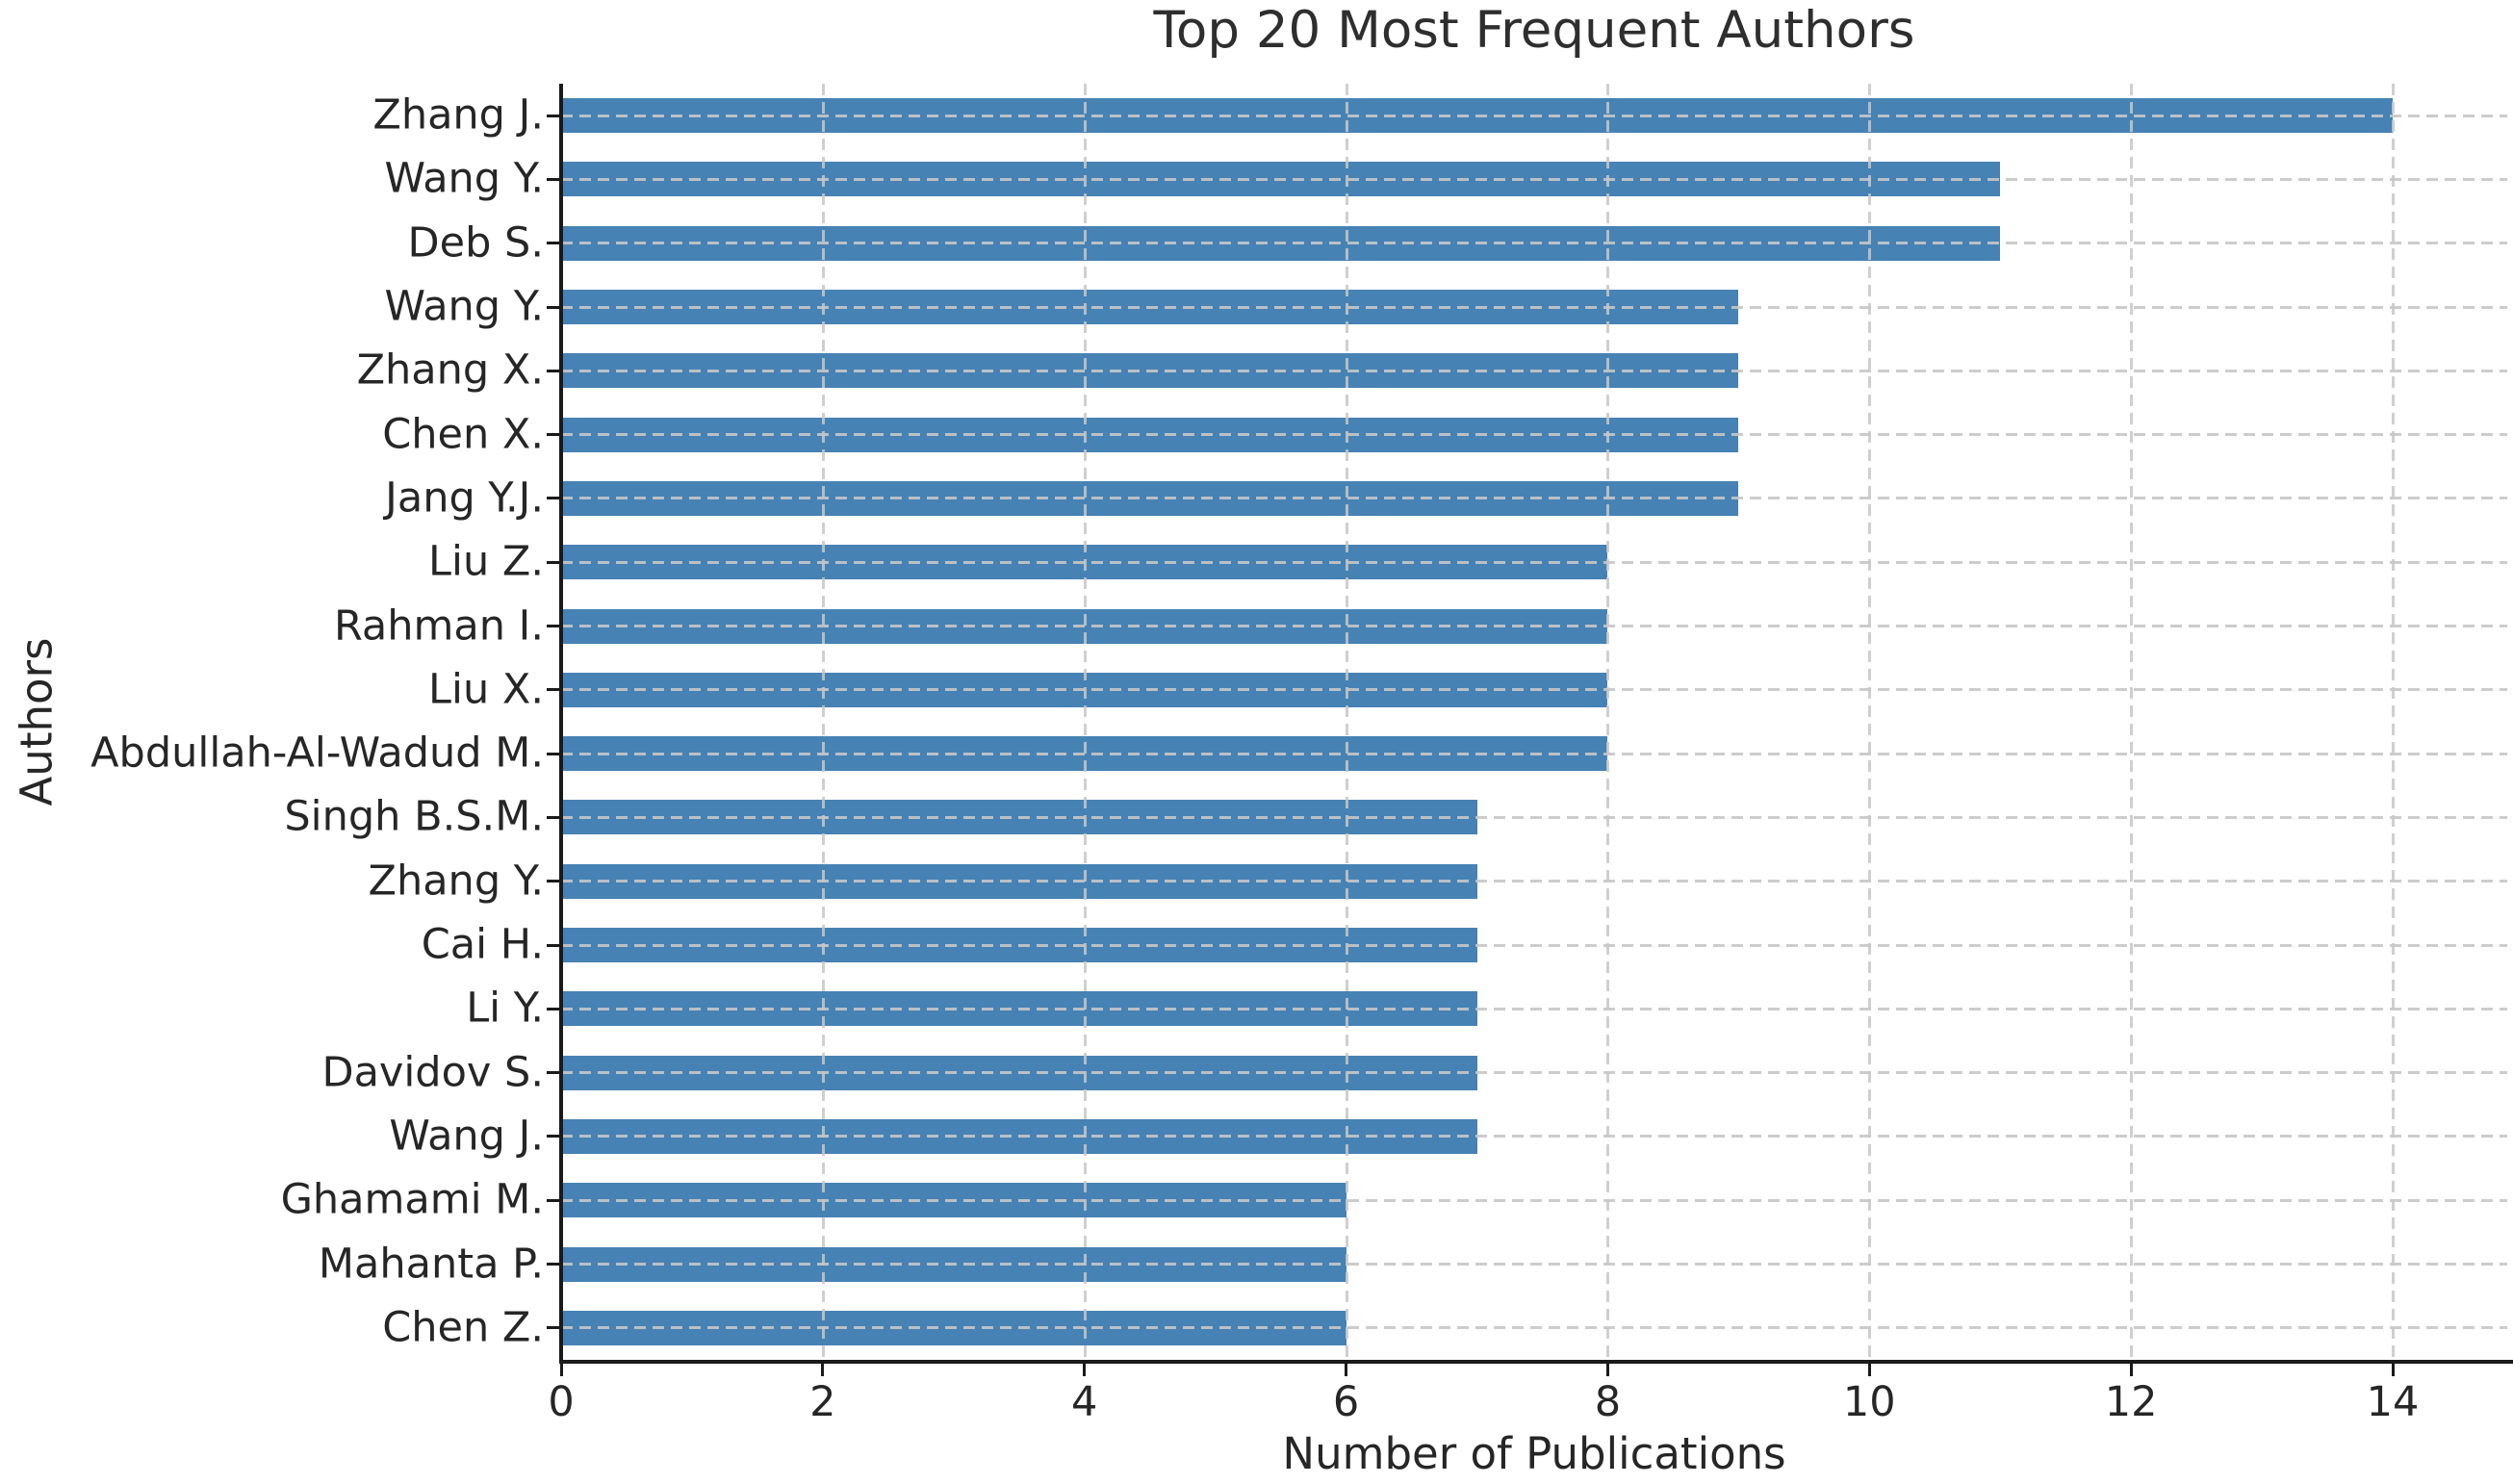 Image resolution: width=2513 pixels, height=1484 pixels. I want to click on chart-title: Top 20 Most Frequent Authors, so click(1534, 30).